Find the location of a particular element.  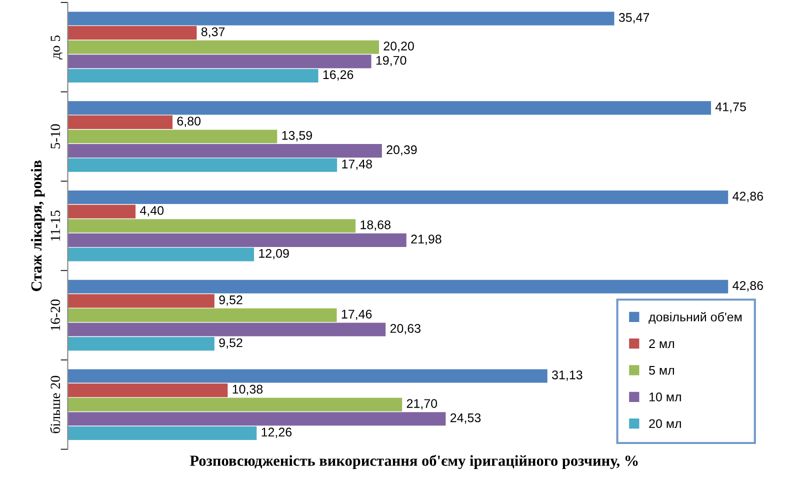

legend-label: довільний об'ем is located at coordinates (695, 318).